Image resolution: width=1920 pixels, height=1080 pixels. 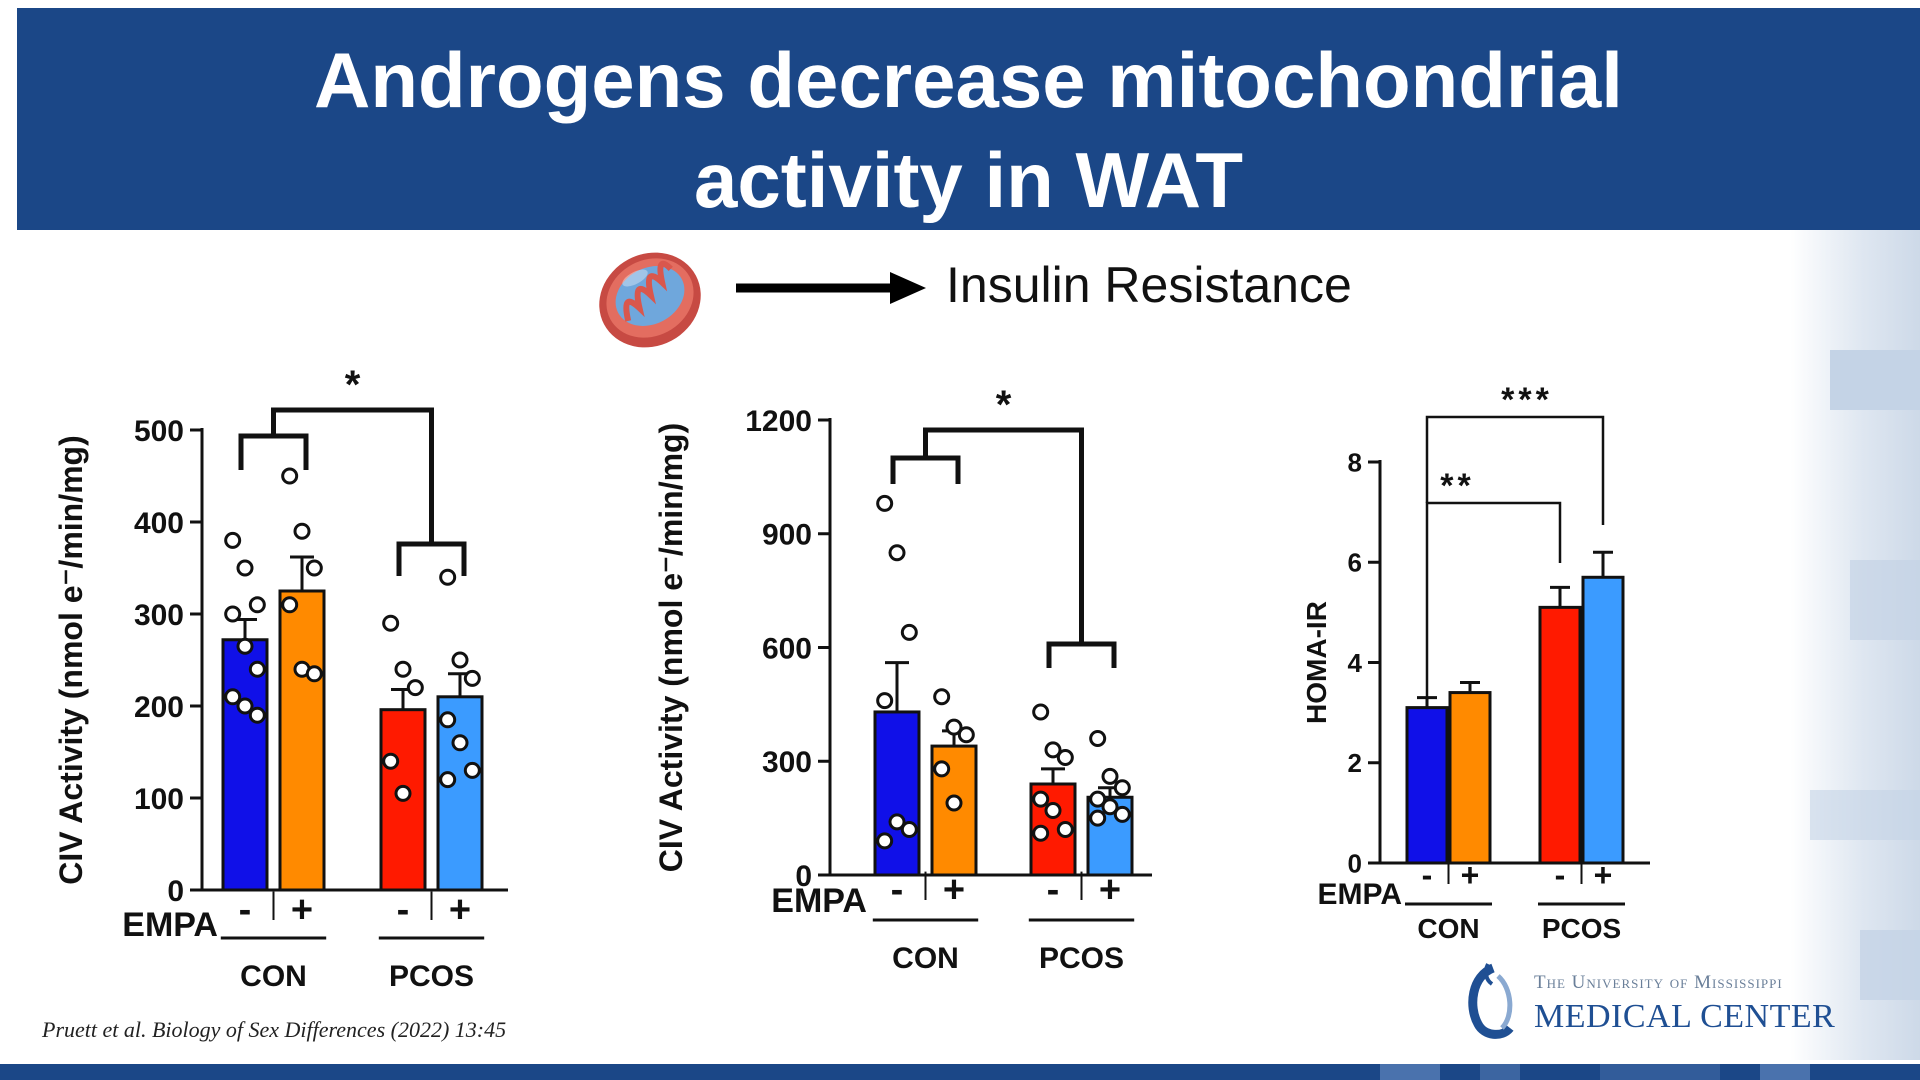 What do you see at coordinates (1581, 928) in the screenshot?
I see `group-label-pcos: PCOS` at bounding box center [1581, 928].